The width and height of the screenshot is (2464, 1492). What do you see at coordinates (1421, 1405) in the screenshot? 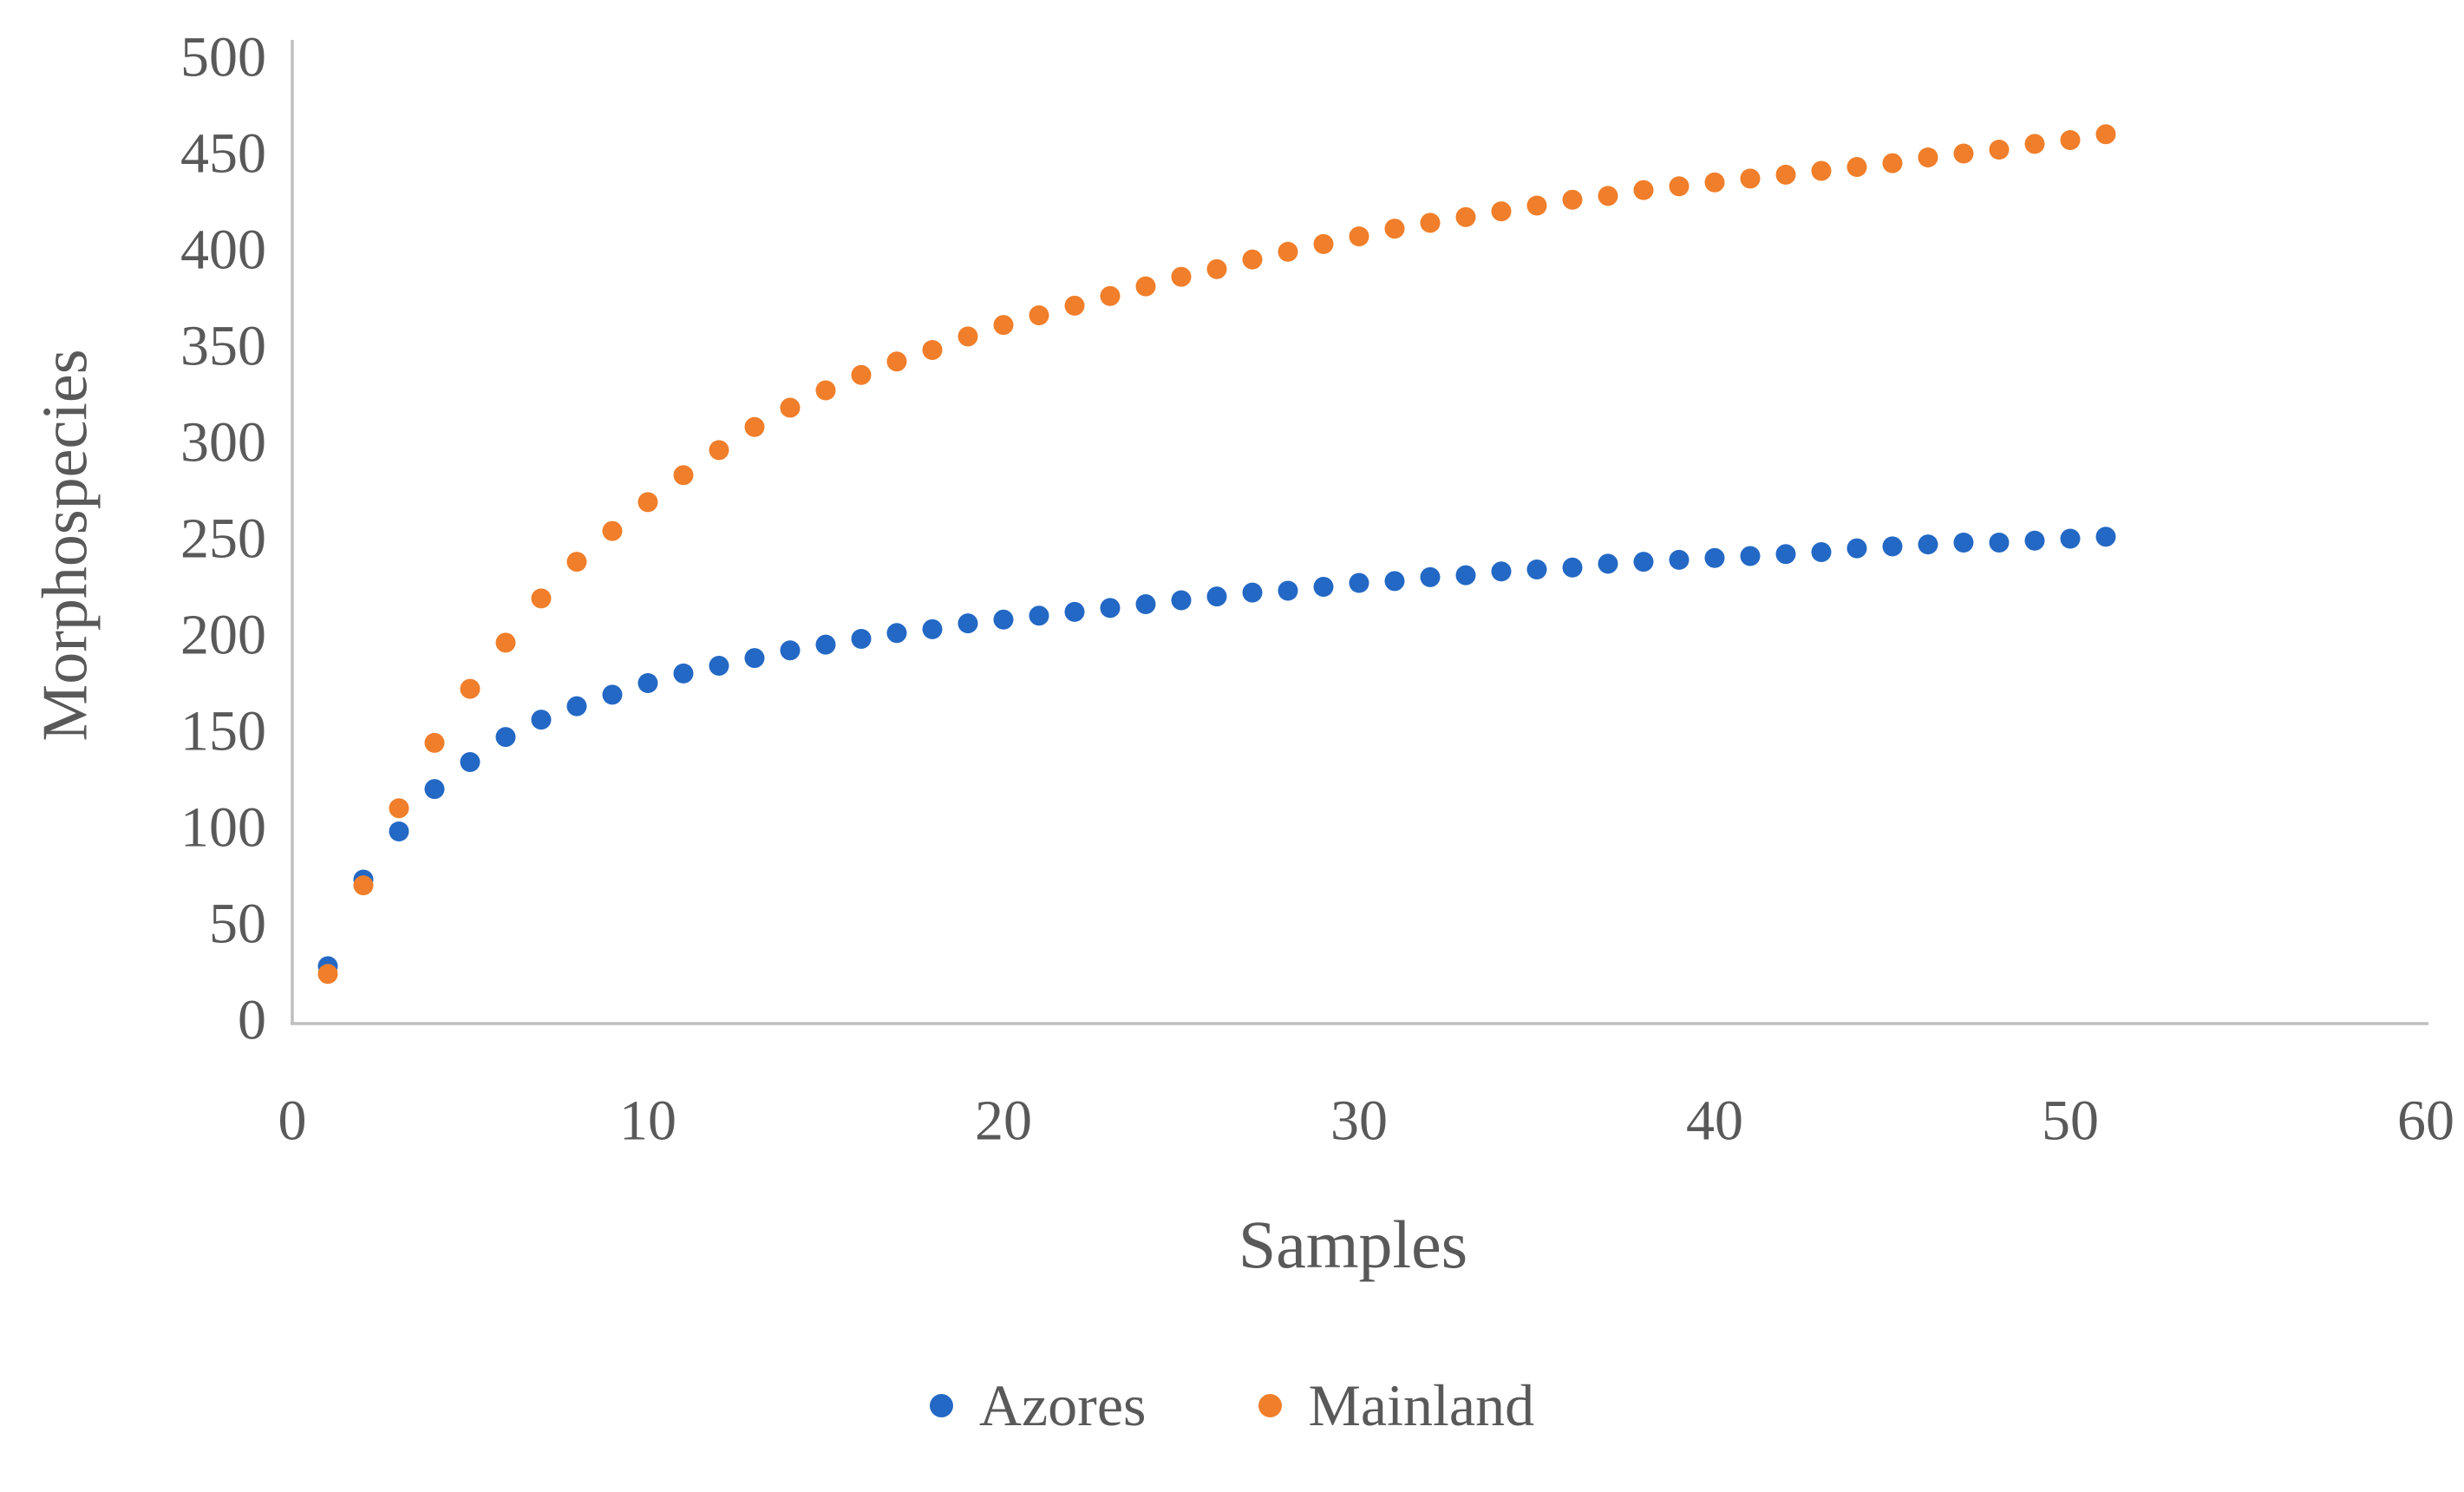
I see `legend-label-mainland: Mainland` at bounding box center [1421, 1405].